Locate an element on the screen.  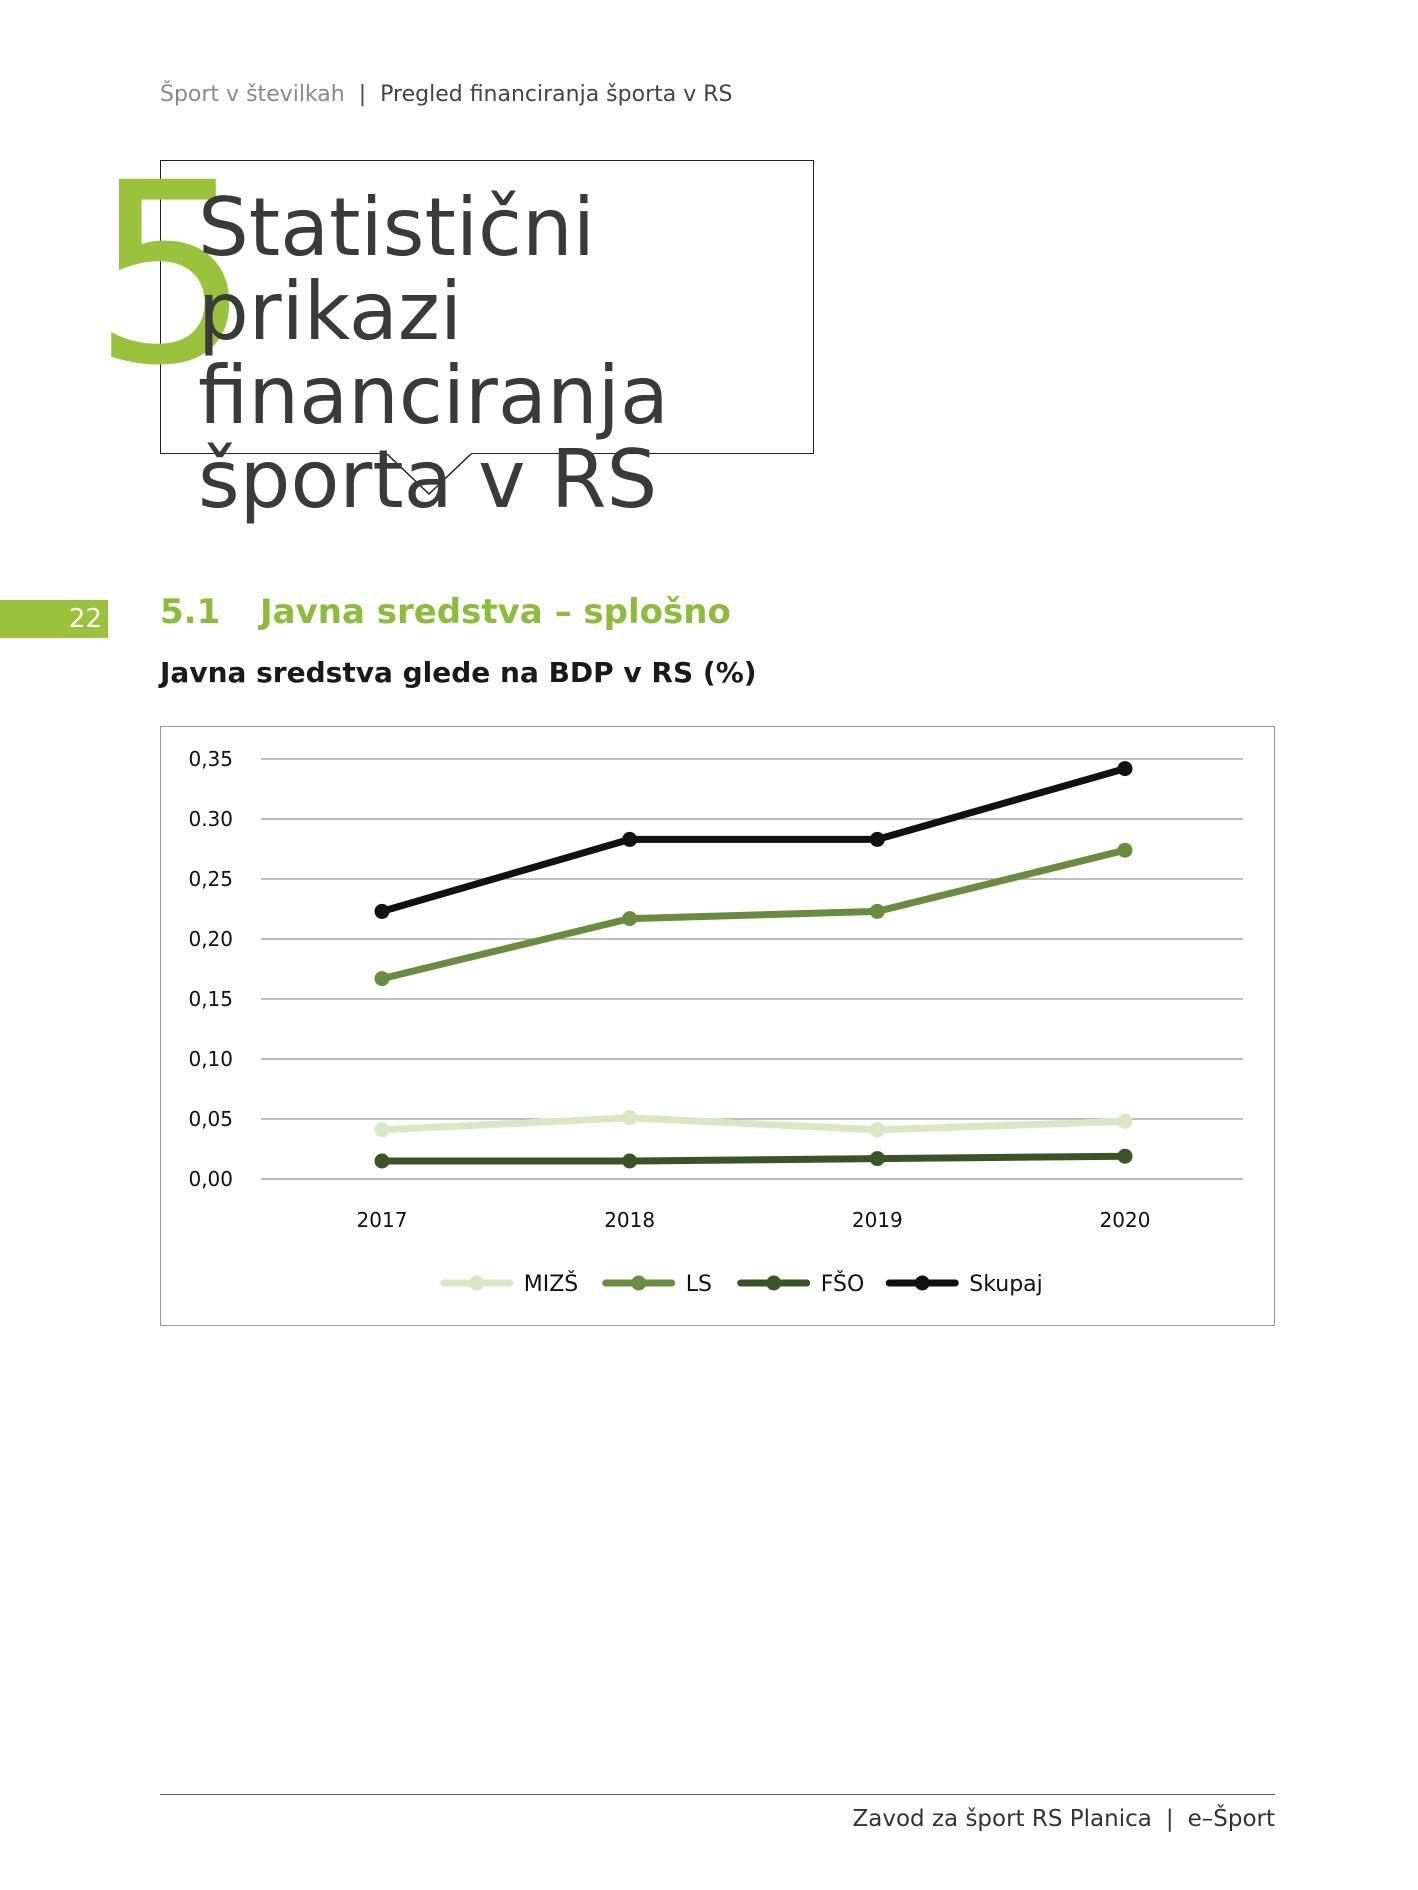
y-tick-label: 0.30 is located at coordinates (210, 819).